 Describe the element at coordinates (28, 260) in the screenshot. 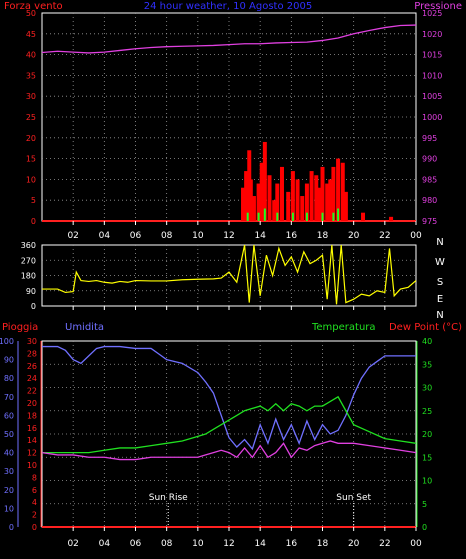

I see `p2-left-tick-label: 270` at that location.